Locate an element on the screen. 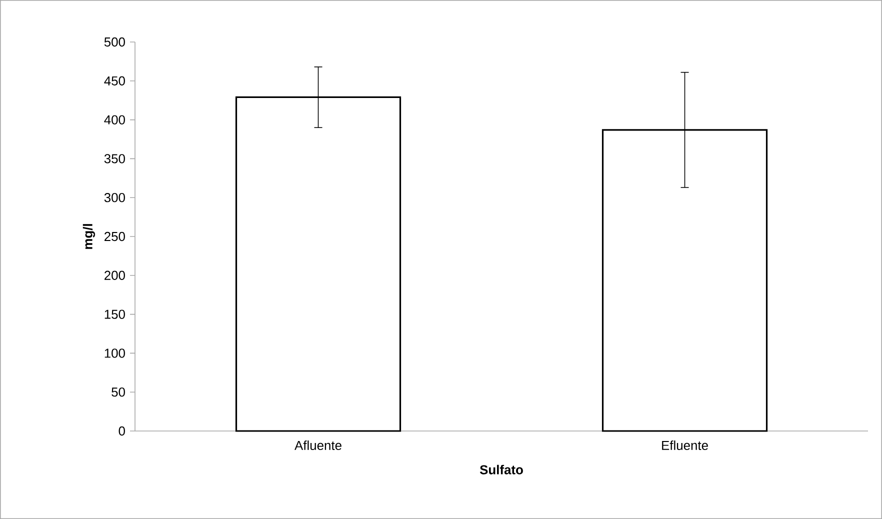 The width and height of the screenshot is (882, 519). x-tick-label: Efluente is located at coordinates (685, 445).